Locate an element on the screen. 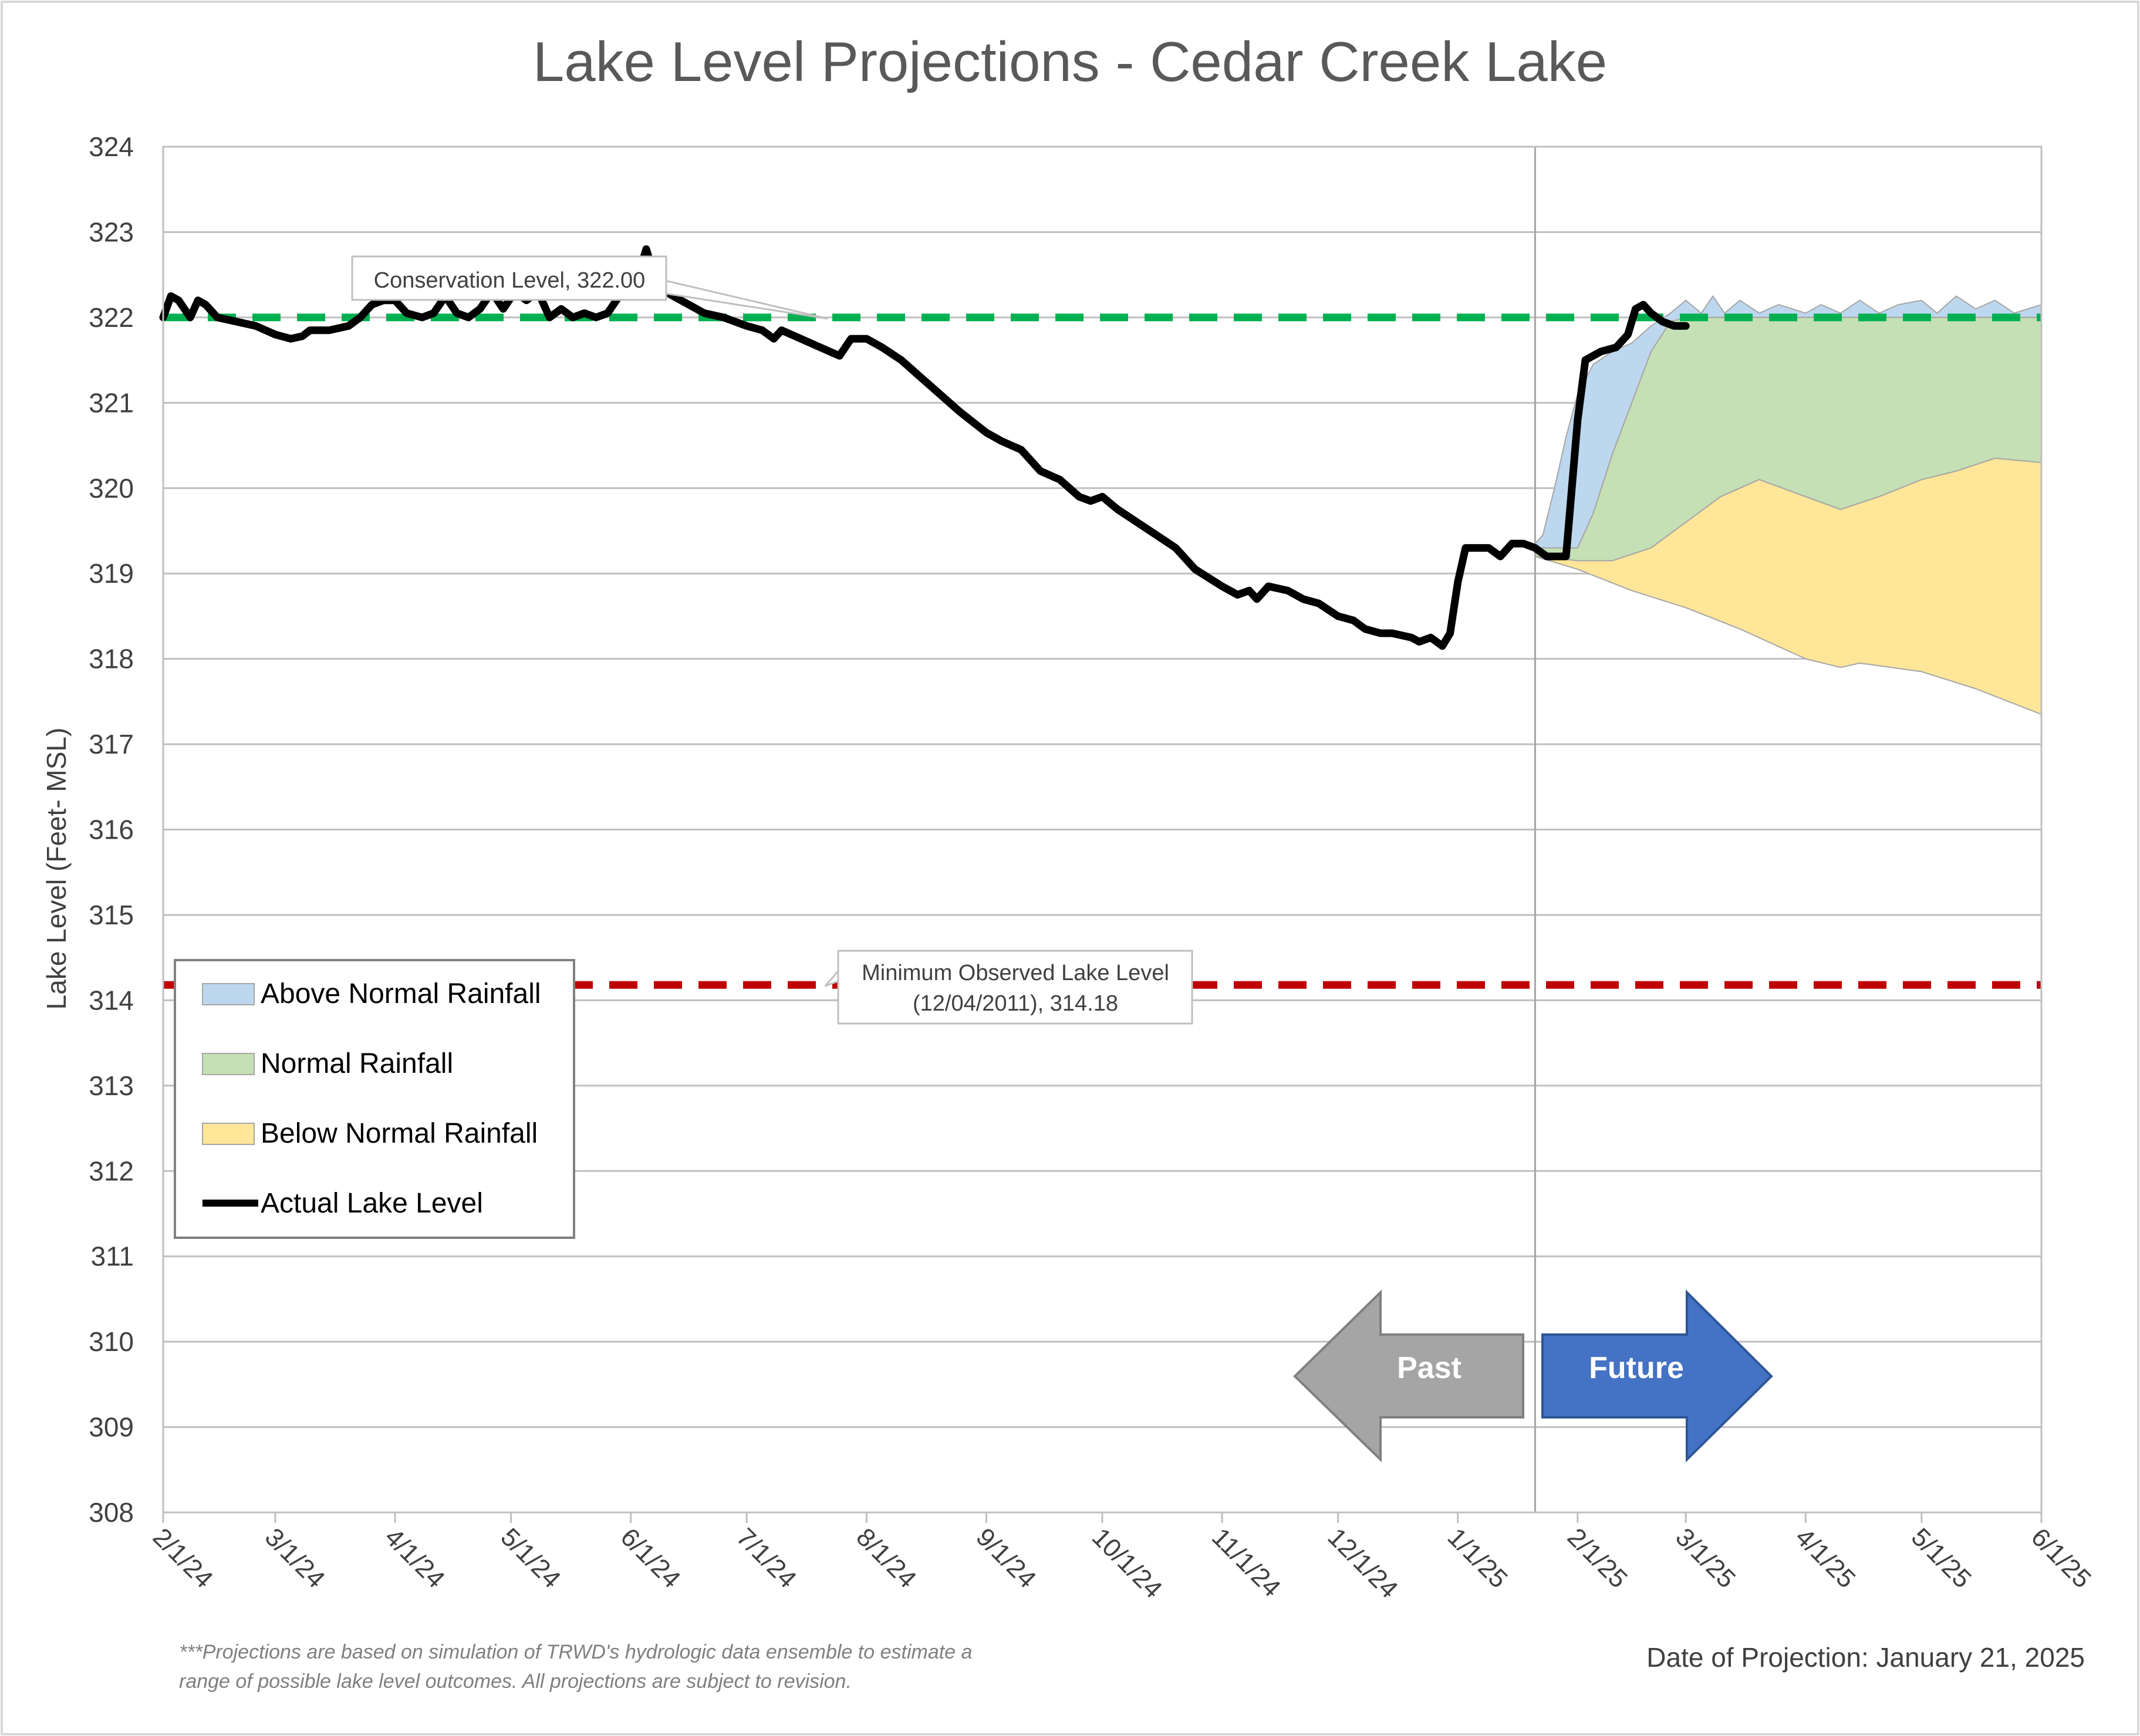 The height and width of the screenshot is (1736, 2140). legend-item-actual: Actual Lake Level is located at coordinates (342, 1203).